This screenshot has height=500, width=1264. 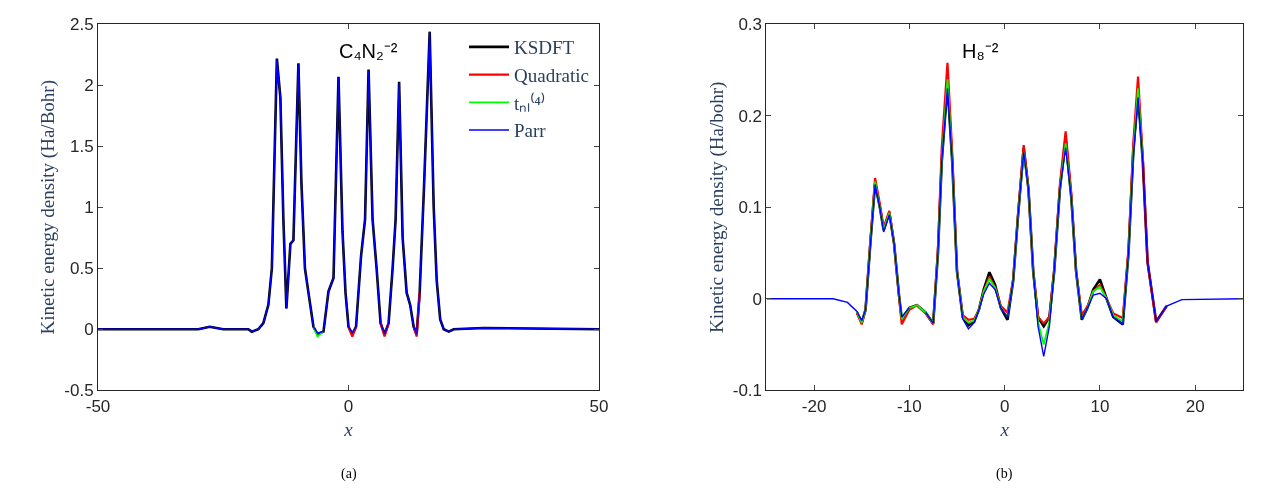 What do you see at coordinates (980, 51) in the screenshot?
I see `text: H₈⁻²` at bounding box center [980, 51].